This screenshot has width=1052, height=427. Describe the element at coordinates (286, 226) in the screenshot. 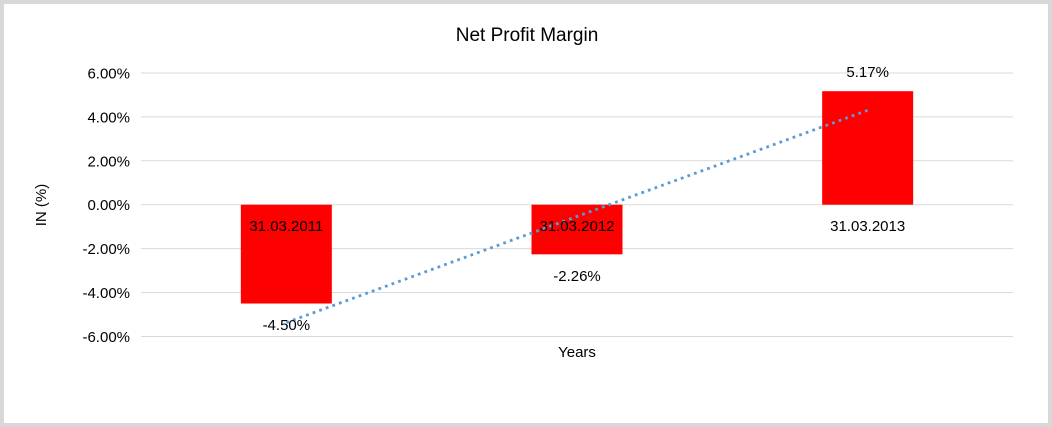

I see `category-label: 31.03.2011` at that location.